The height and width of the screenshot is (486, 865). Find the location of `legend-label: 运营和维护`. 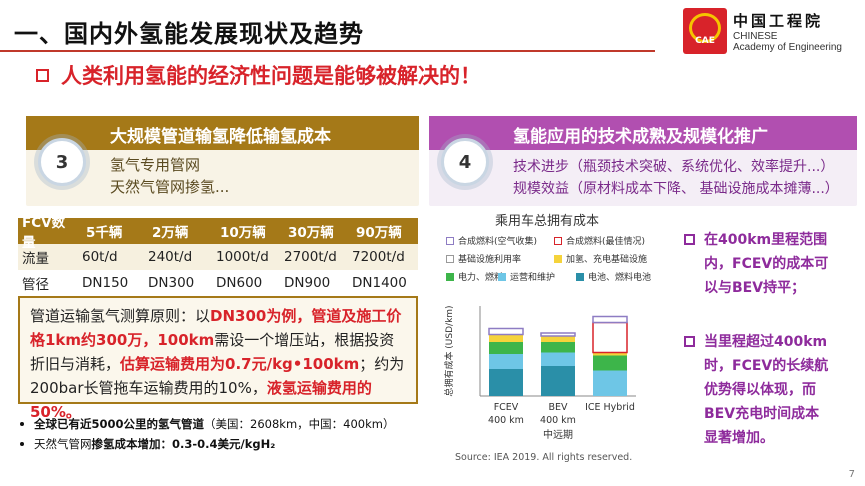

legend-label: 运营和维护 is located at coordinates (533, 278).